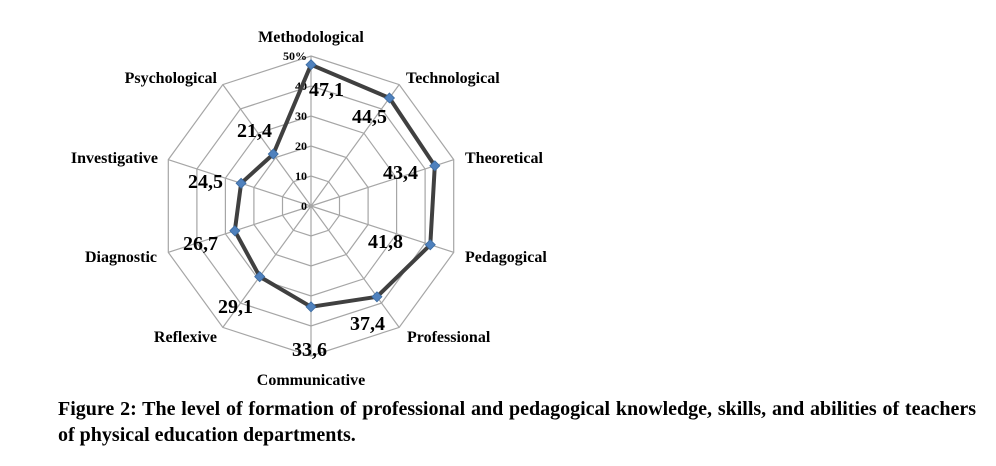 The width and height of the screenshot is (996, 466). Describe the element at coordinates (311, 37) in the screenshot. I see `category-label: Methodological` at that location.